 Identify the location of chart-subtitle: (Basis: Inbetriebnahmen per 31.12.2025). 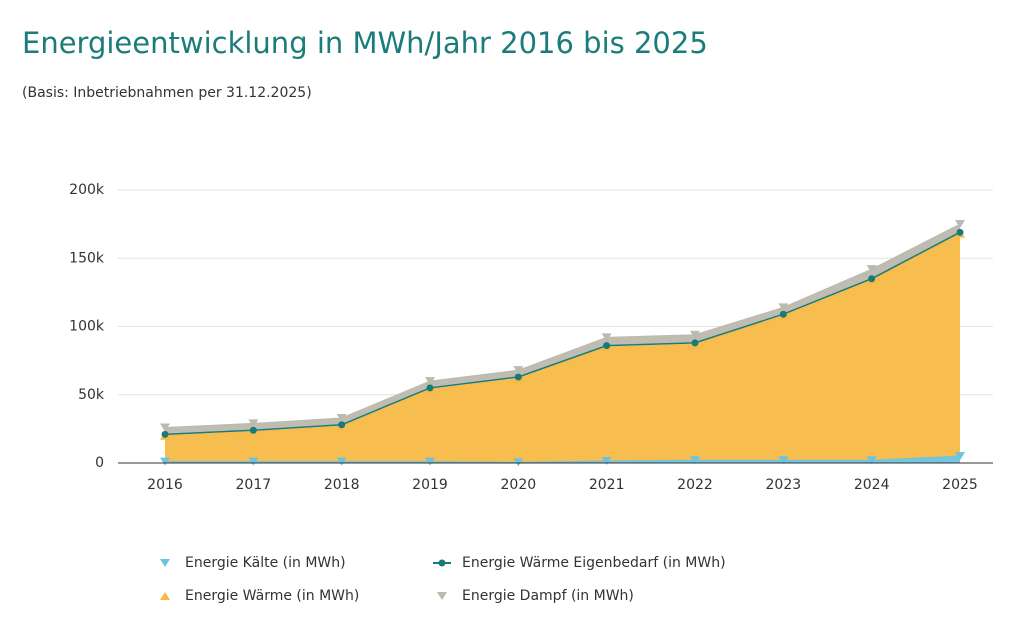
(167, 93).